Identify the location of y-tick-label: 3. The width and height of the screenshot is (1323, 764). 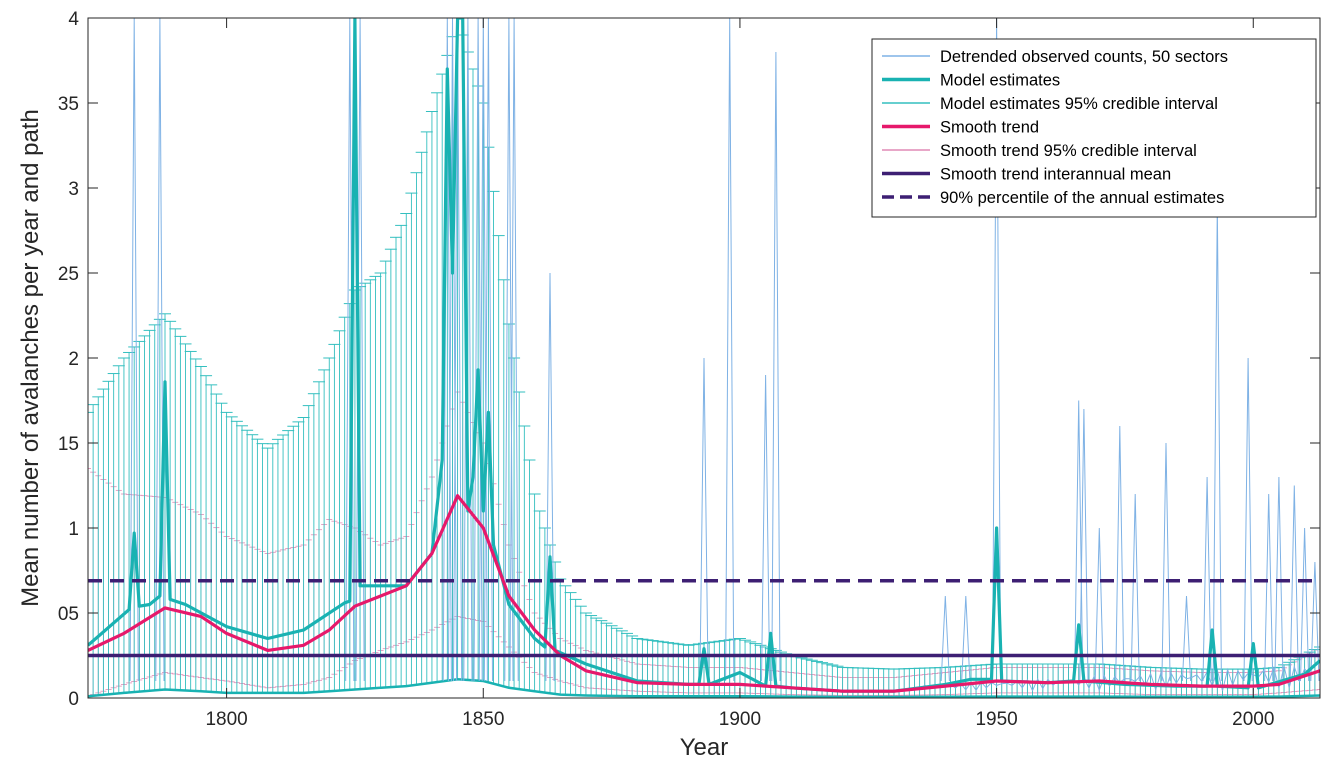
(73, 189).